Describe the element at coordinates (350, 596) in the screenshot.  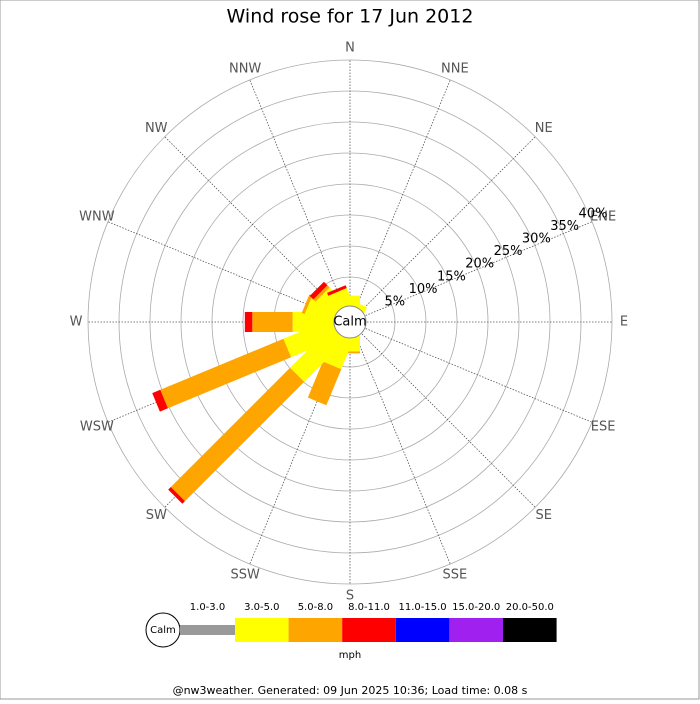
I see `direction-label: S` at that location.